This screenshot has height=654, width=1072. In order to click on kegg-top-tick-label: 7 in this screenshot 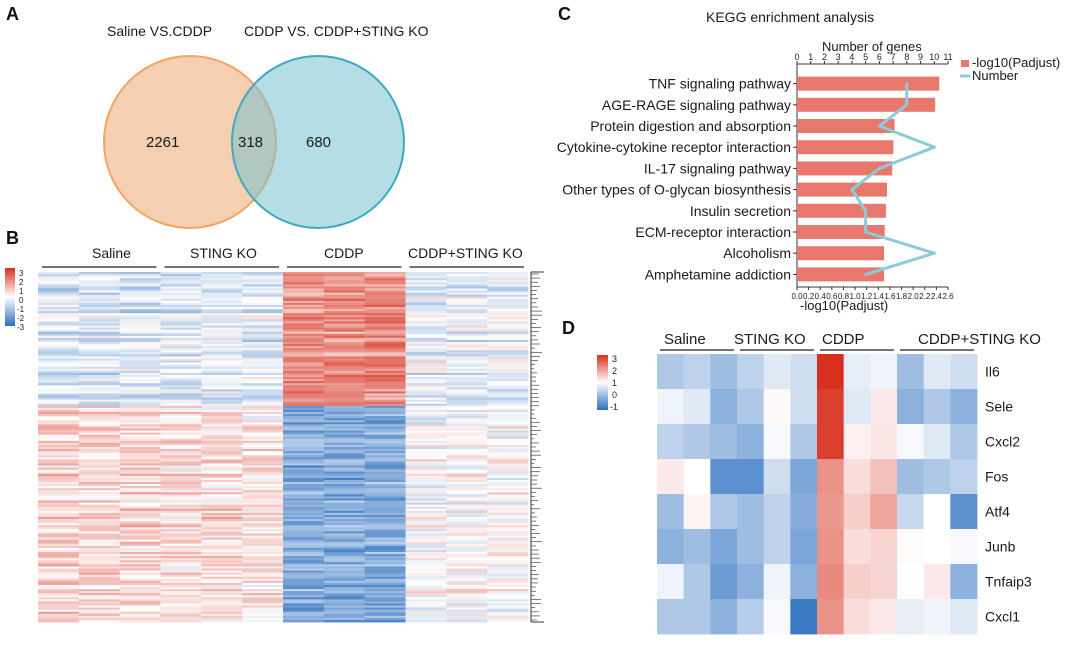, I will do `click(893, 57)`.